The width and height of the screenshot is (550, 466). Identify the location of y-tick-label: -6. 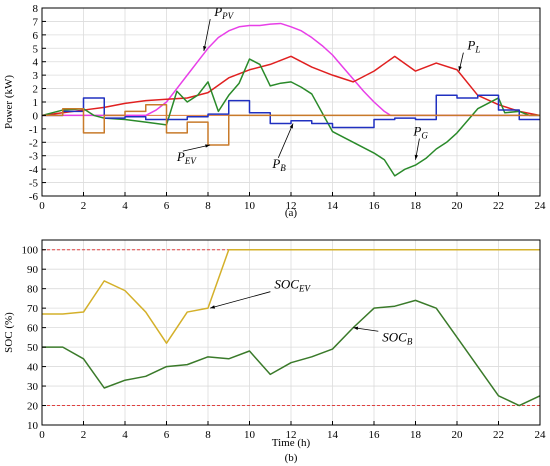
(34, 197).